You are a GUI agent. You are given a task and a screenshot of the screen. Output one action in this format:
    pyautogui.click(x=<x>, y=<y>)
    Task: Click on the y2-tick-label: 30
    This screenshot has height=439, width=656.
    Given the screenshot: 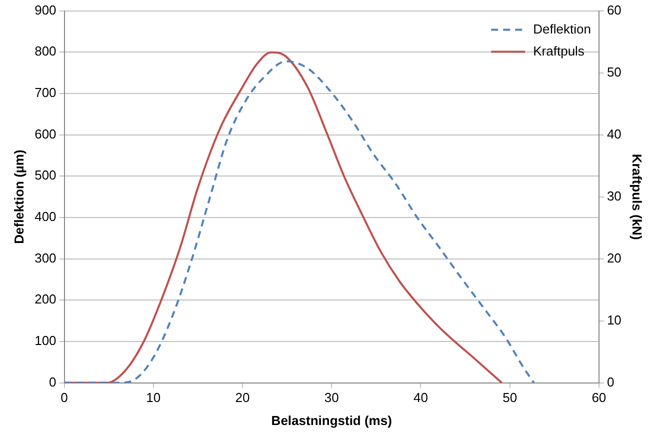 What is the action you would take?
    pyautogui.click(x=614, y=196)
    